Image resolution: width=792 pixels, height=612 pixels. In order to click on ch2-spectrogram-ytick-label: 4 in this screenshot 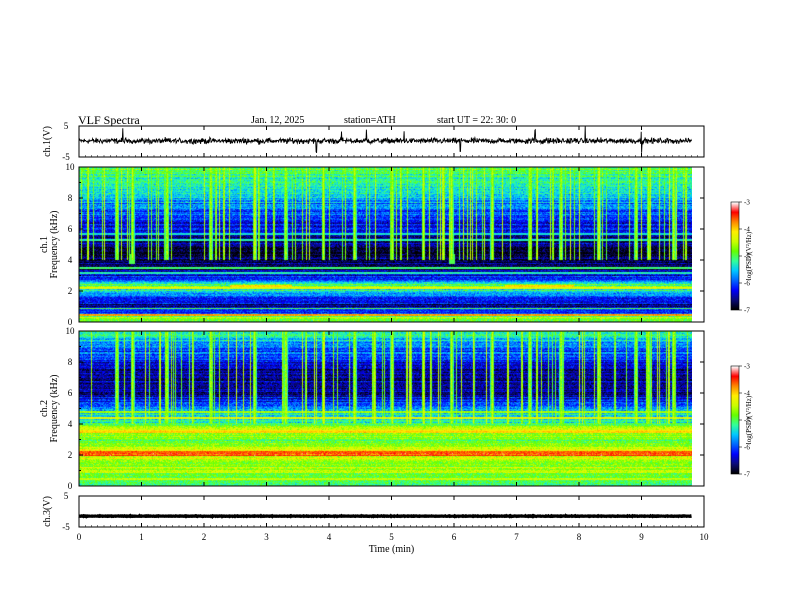, I will do `click(70, 424)`.